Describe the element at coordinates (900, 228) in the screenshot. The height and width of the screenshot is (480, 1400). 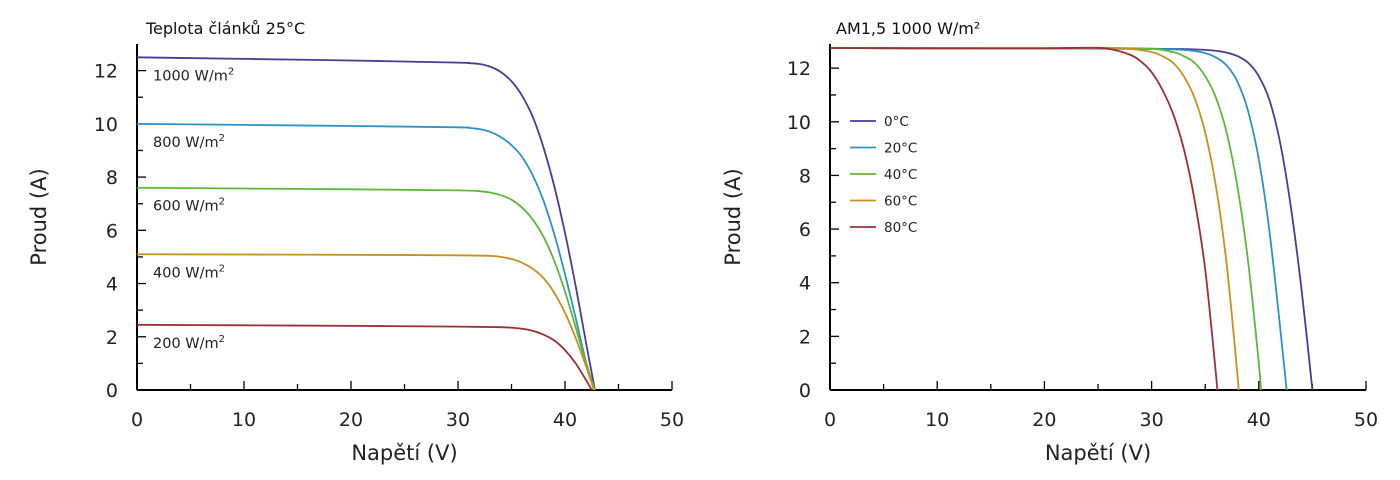
I see `legend-label-5: 80°C` at that location.